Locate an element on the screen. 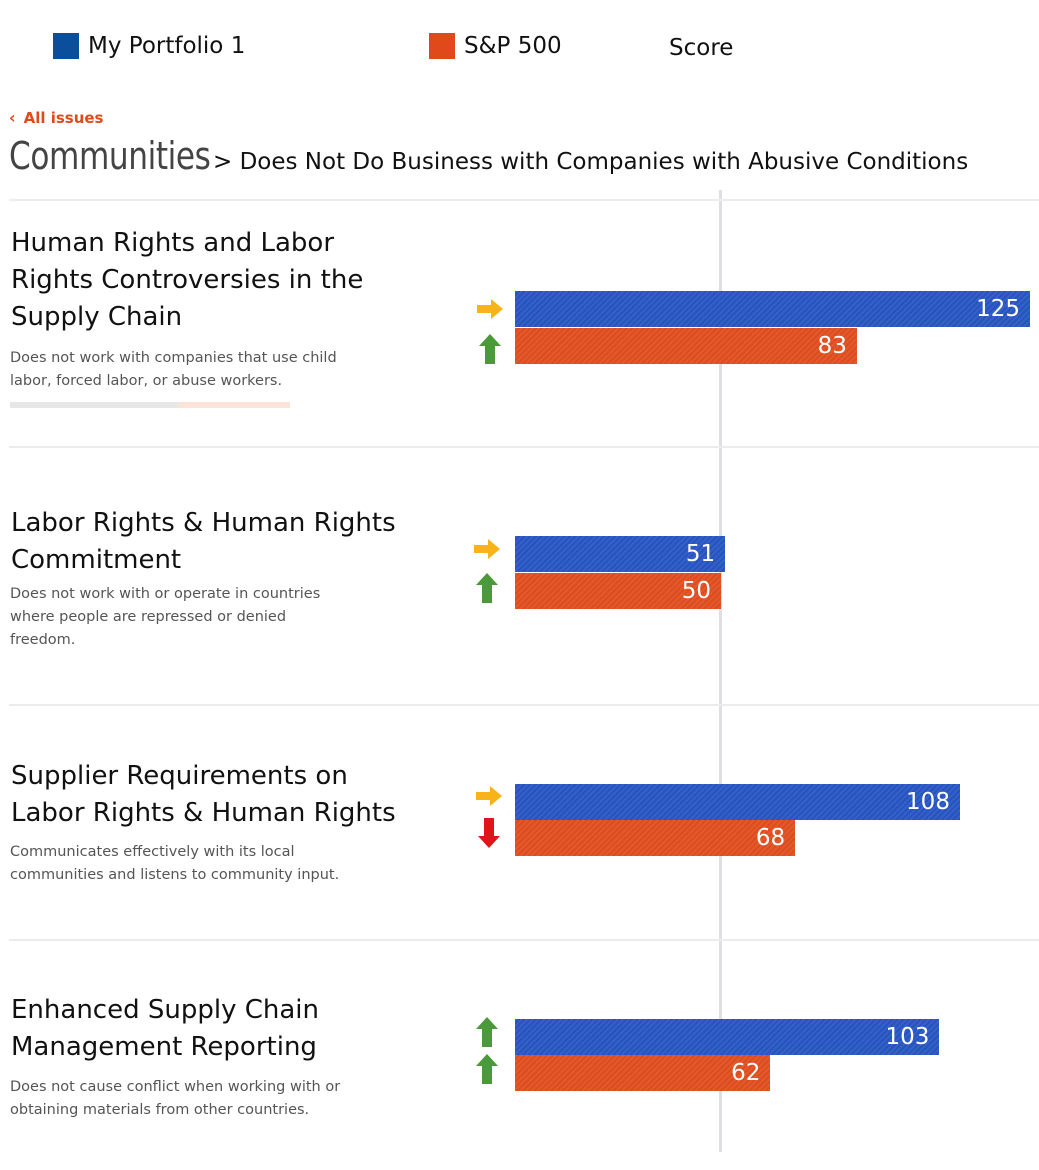 This screenshot has height=1170, width=1039. issue-title-line: Management Reporting is located at coordinates (164, 1047).